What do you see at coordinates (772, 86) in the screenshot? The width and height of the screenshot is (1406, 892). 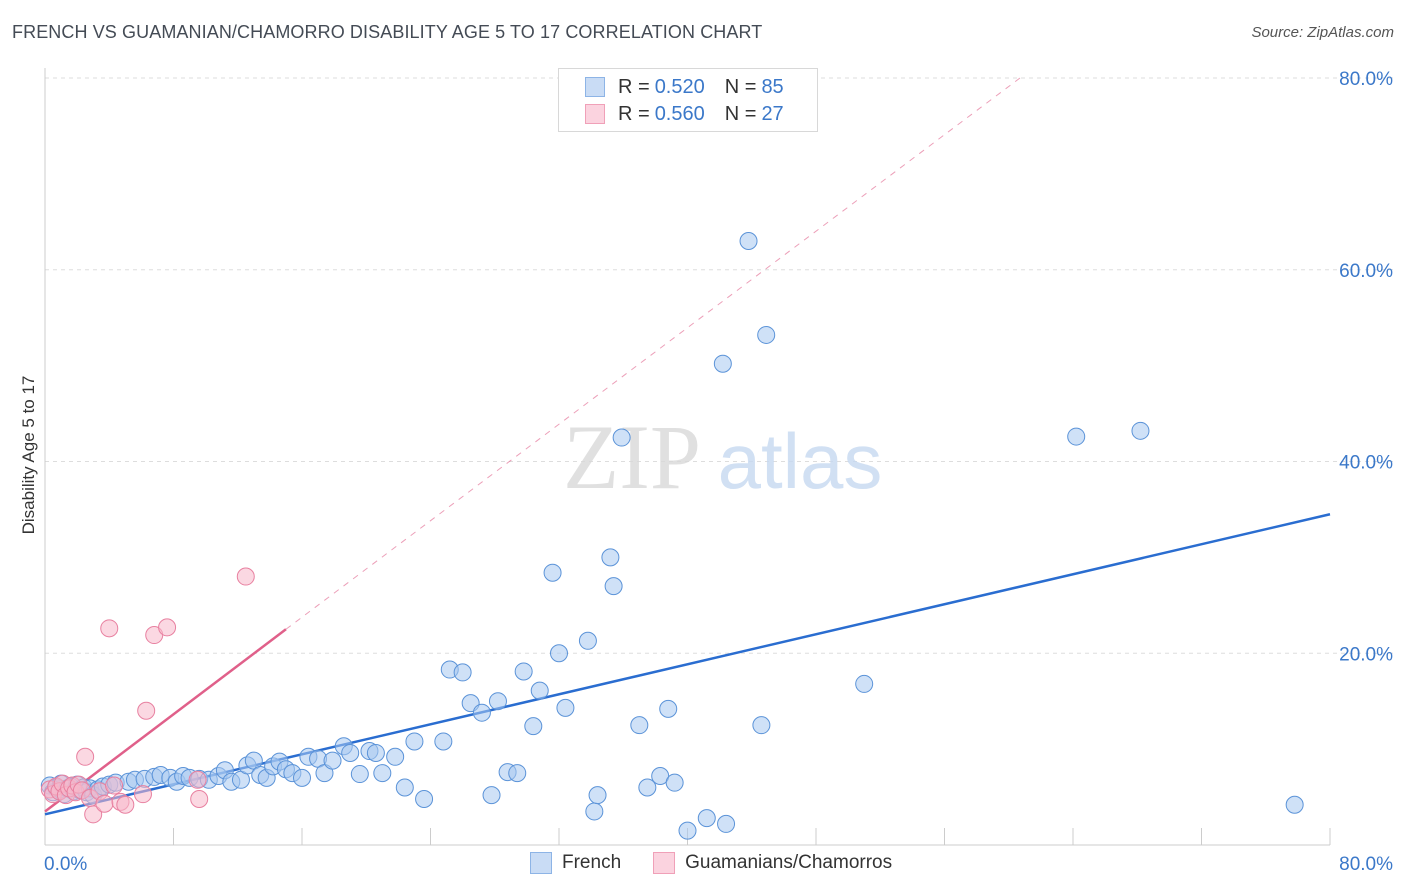 I see `legend-n-value: 85` at bounding box center [772, 86].